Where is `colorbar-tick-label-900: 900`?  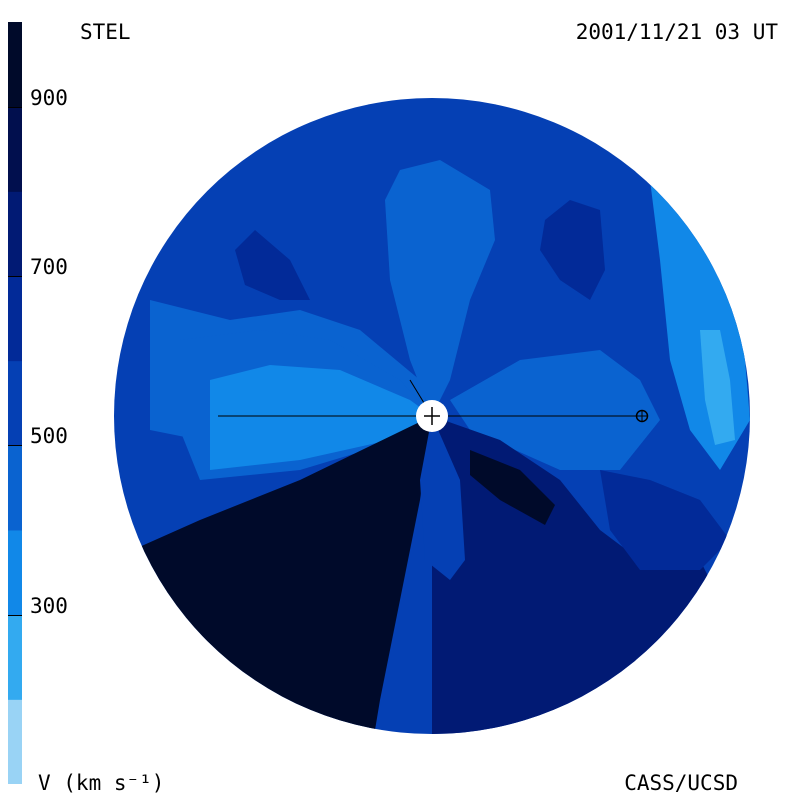 colorbar-tick-label-900: 900 is located at coordinates (49, 97).